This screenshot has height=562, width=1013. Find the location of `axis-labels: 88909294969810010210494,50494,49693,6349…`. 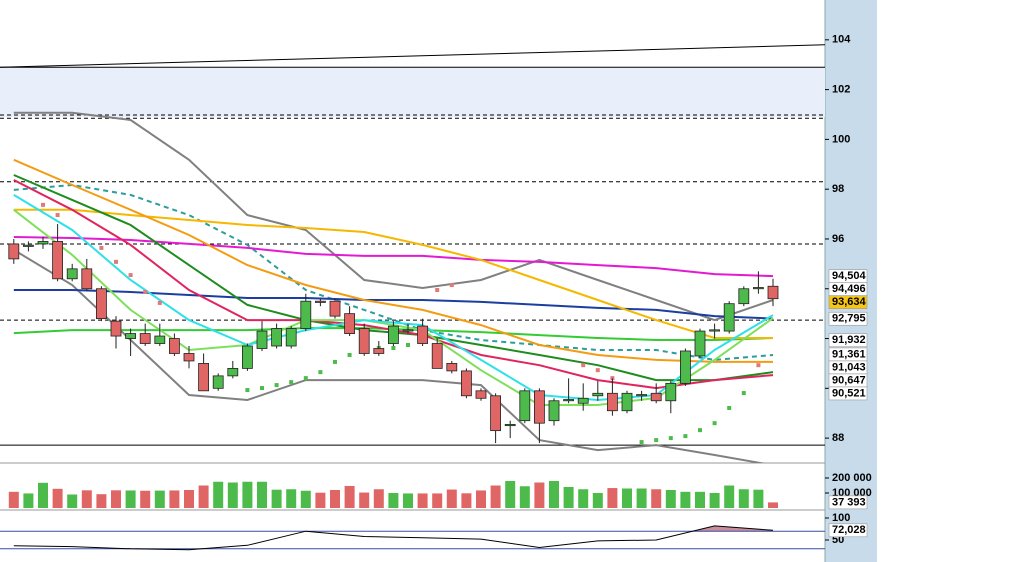

axis-labels: 88909294969810010210494,50494,49693,6349… is located at coordinates (848, 290).